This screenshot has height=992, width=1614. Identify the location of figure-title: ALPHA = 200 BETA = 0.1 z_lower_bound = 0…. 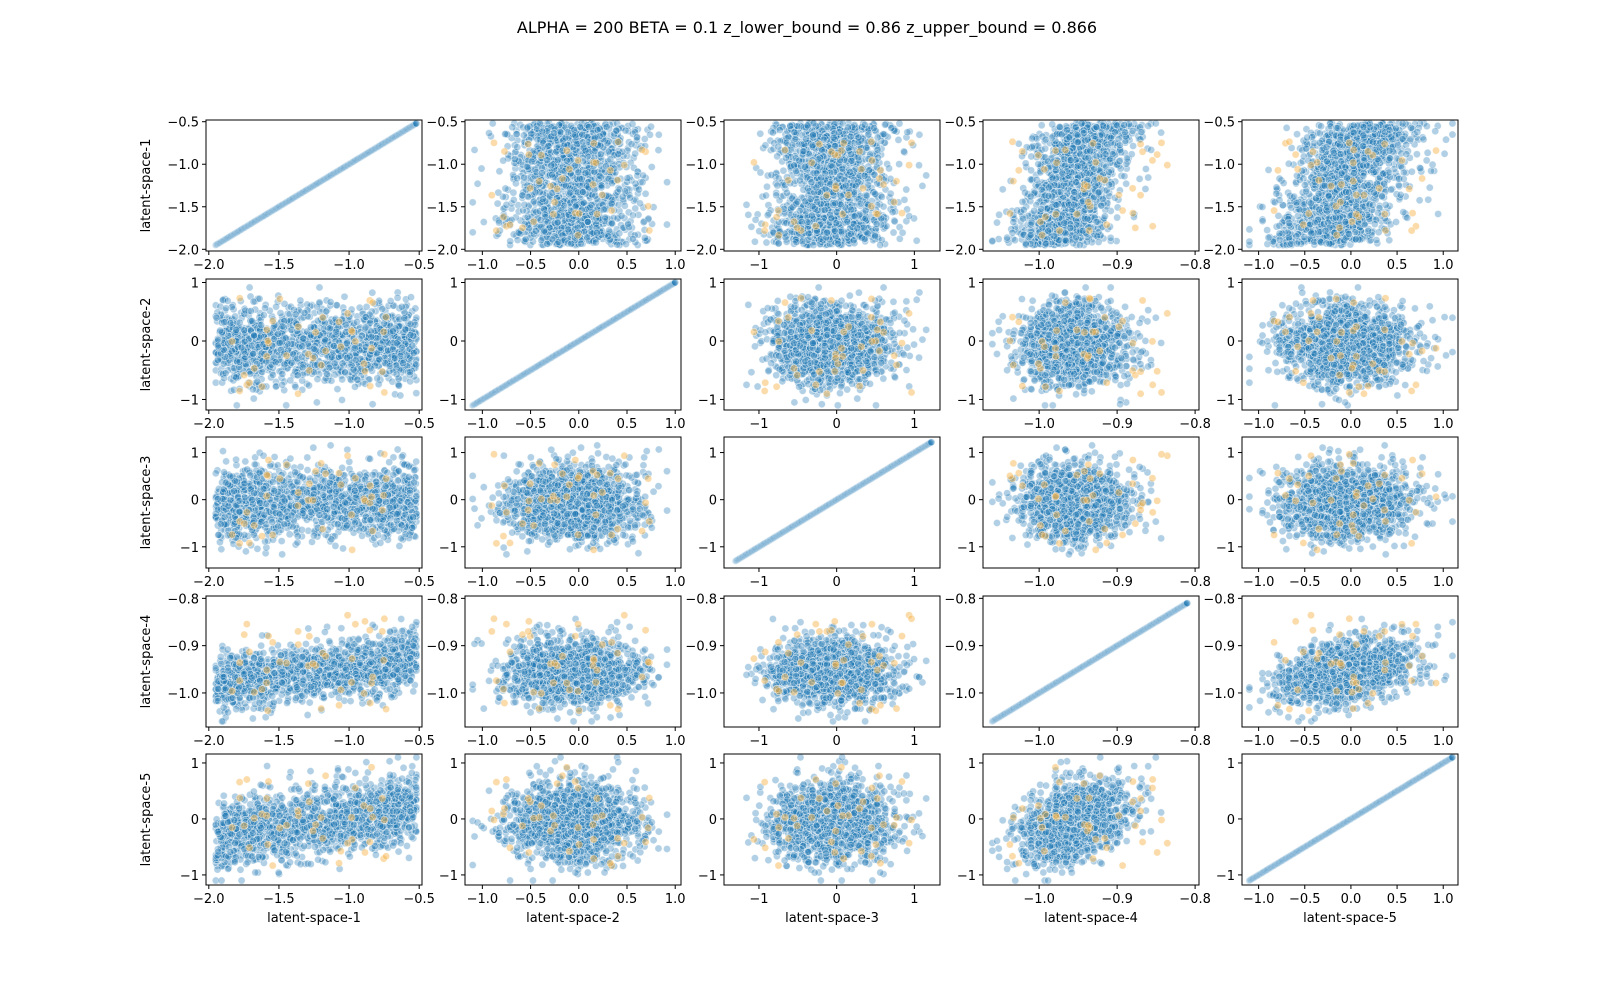
(807, 28).